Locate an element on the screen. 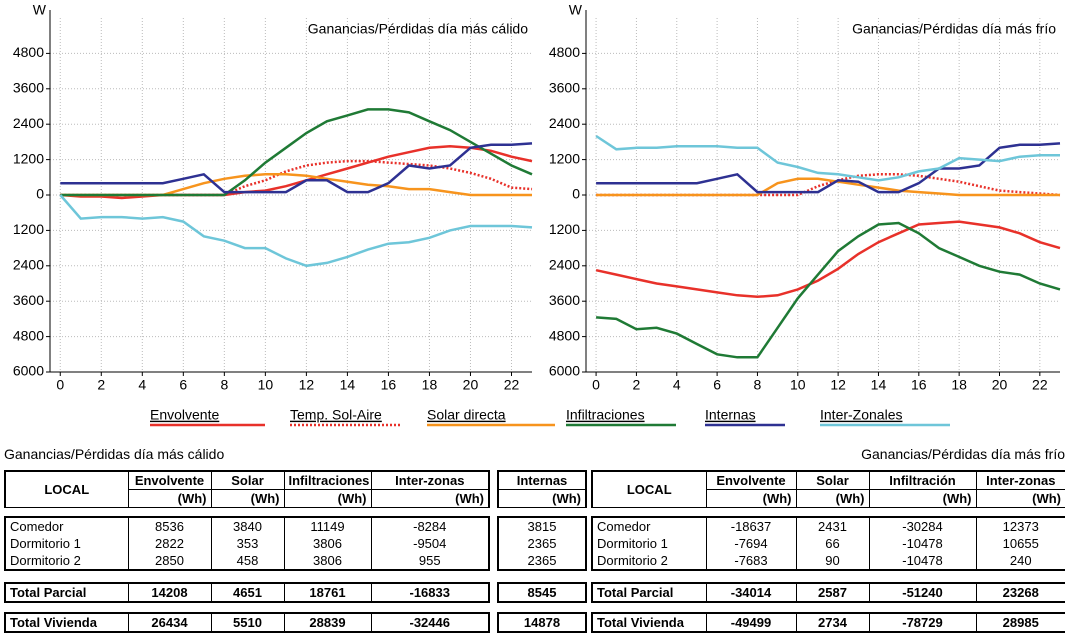  table: 3815 2365 2365 is located at coordinates (542, 543).